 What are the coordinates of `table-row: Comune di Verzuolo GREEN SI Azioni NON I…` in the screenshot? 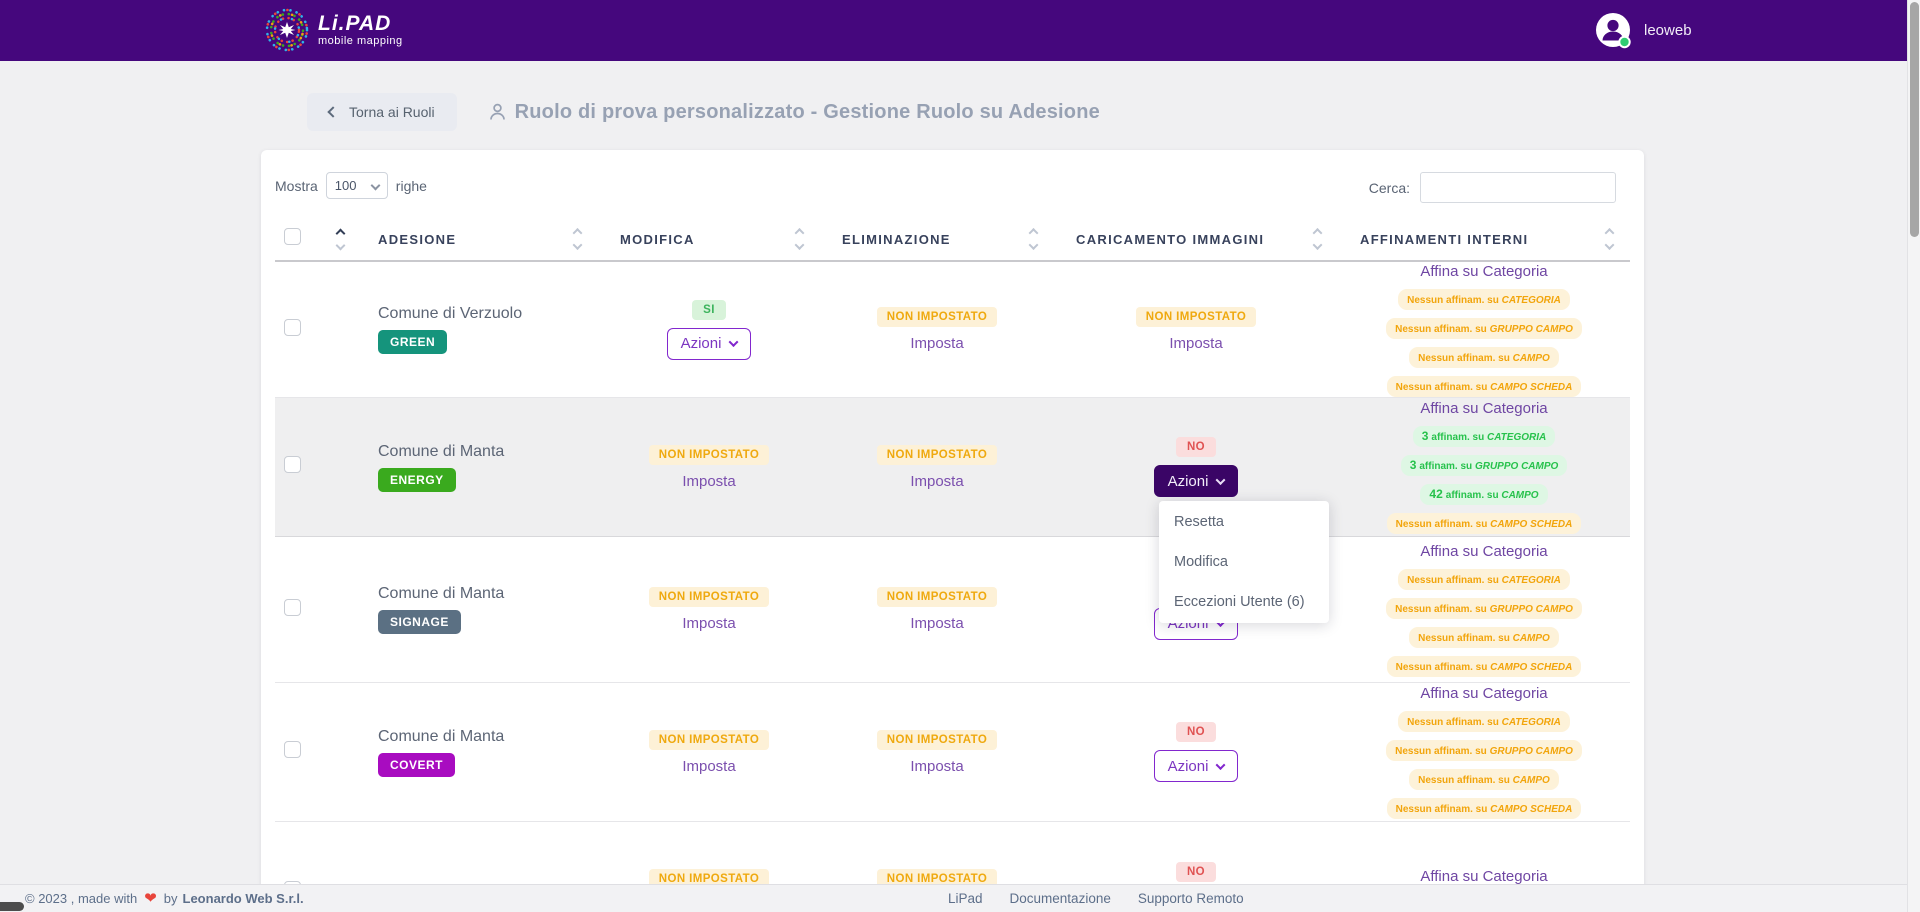 It's located at (952, 330).